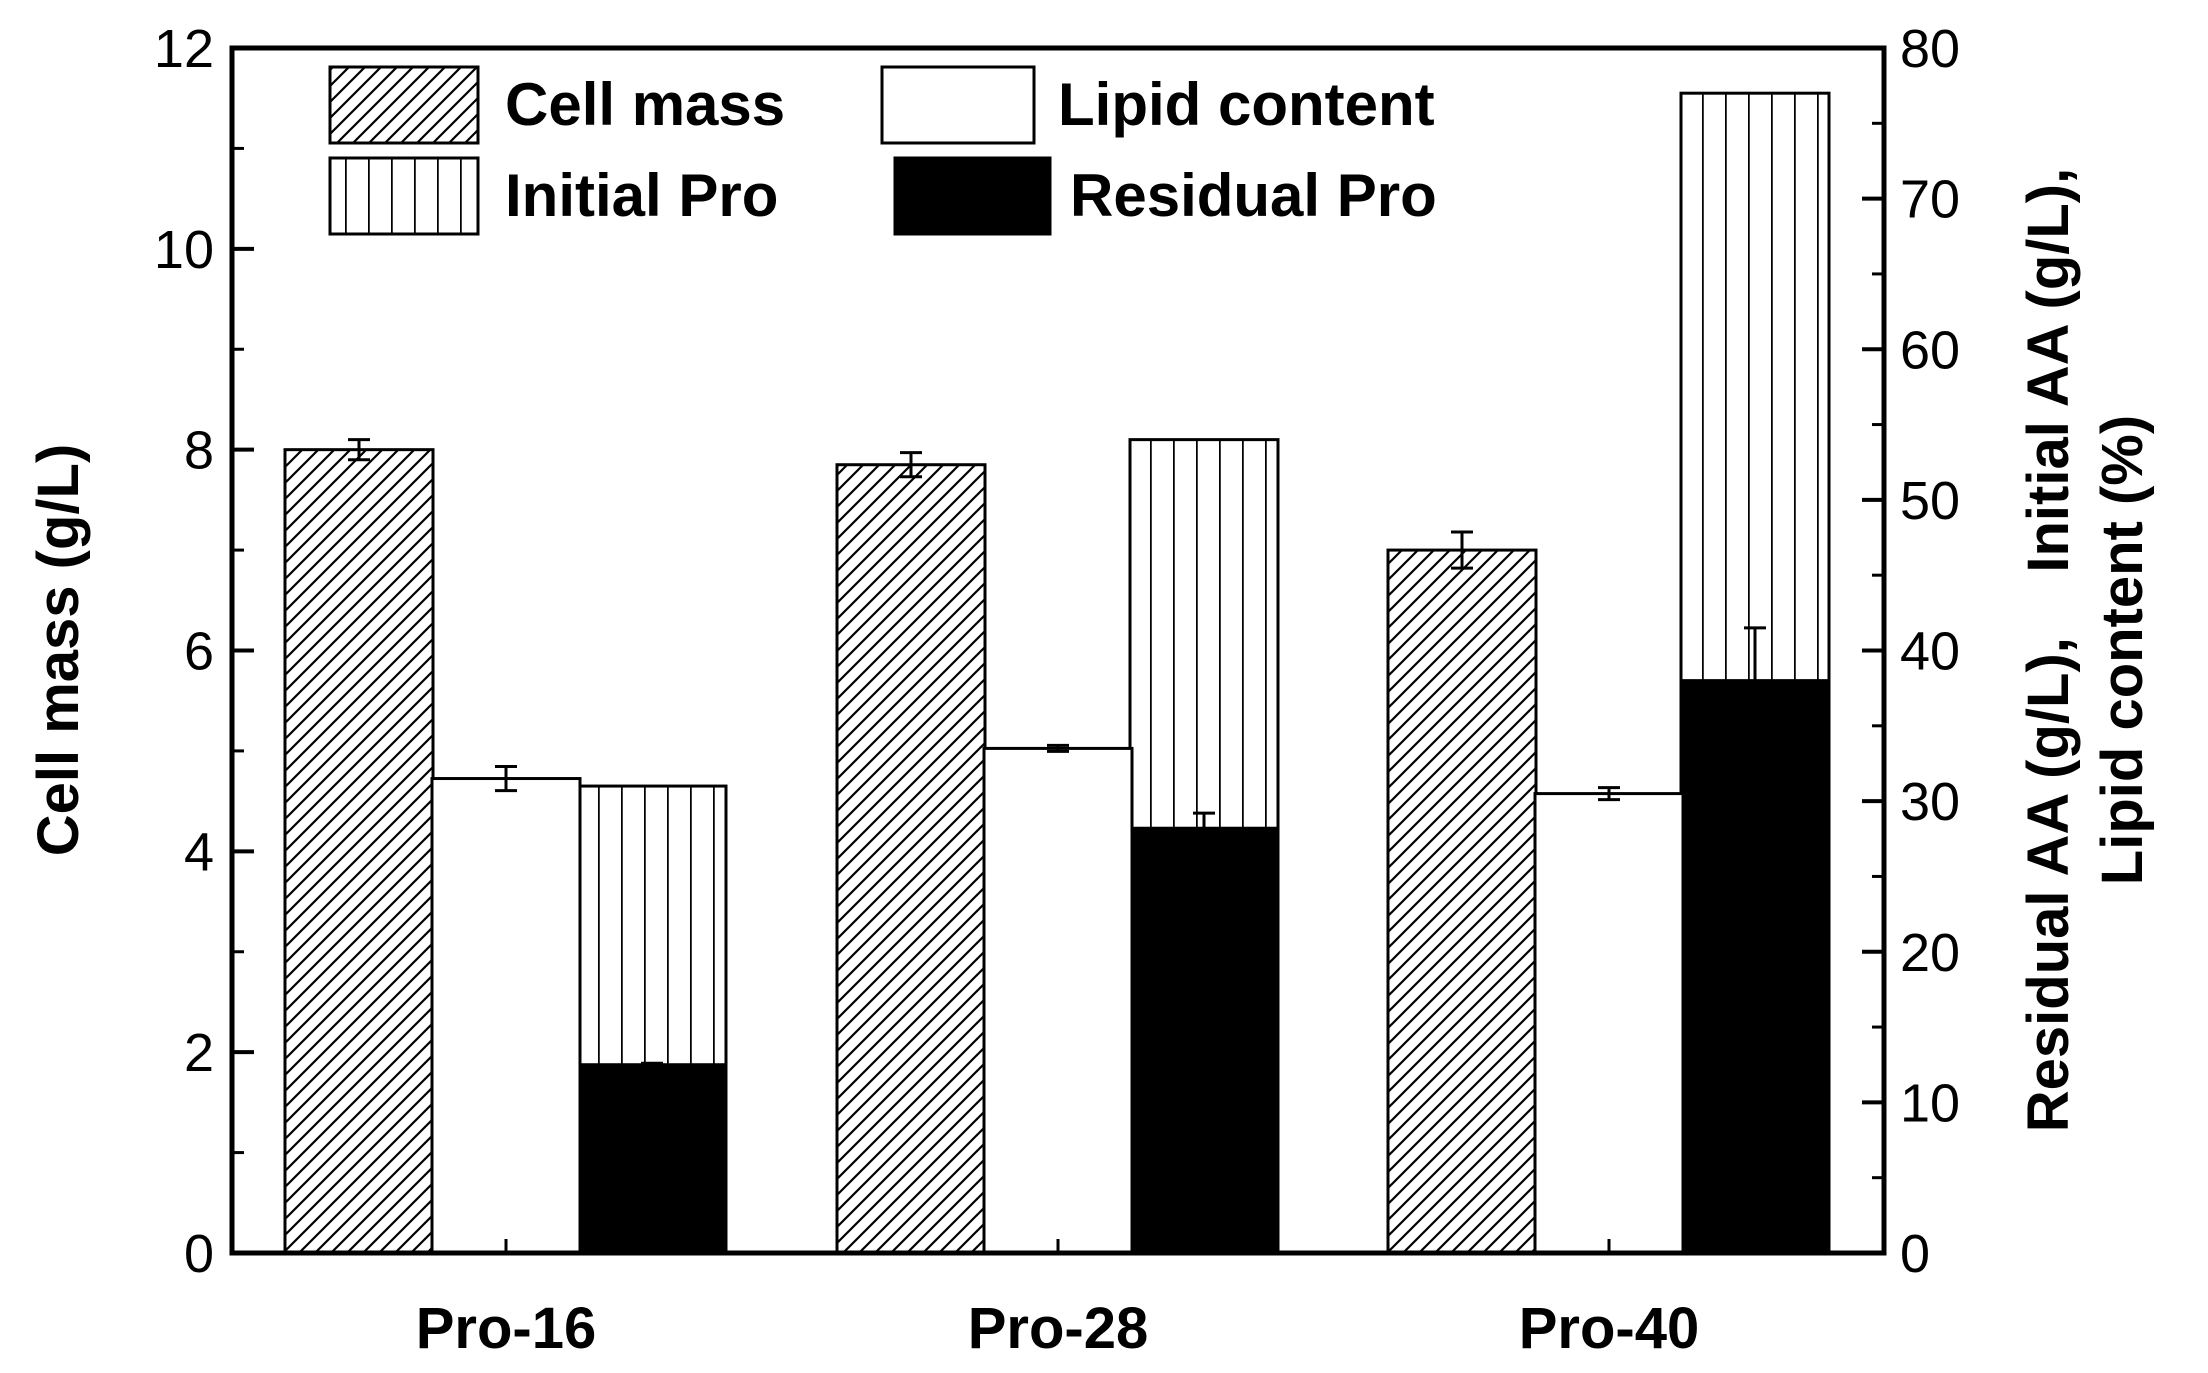  I want to click on y-right-tick-label-50: 50, so click(1930, 501).